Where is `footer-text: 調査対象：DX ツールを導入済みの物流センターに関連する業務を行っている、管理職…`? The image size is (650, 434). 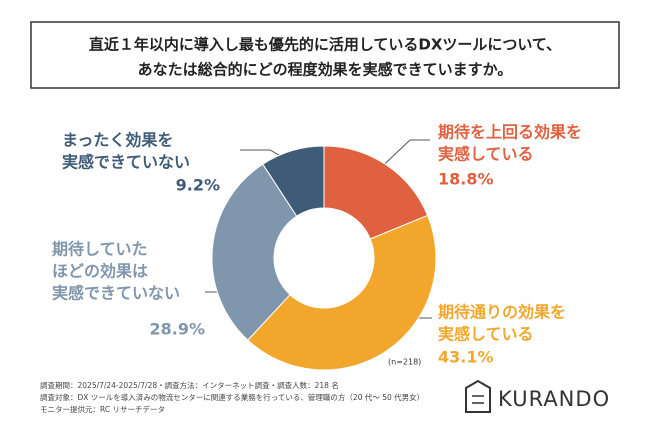
footer-text: 調査対象：DX ツールを導入済みの物流センターに関連する業務を行っている、管理職… is located at coordinates (232, 397).